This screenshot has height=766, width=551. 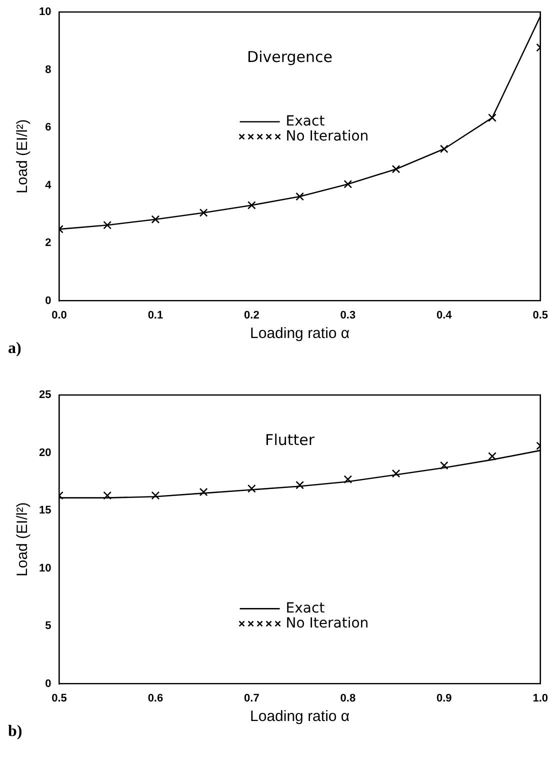 What do you see at coordinates (252, 315) in the screenshot?
I see `x-tick-label: 0.2` at bounding box center [252, 315].